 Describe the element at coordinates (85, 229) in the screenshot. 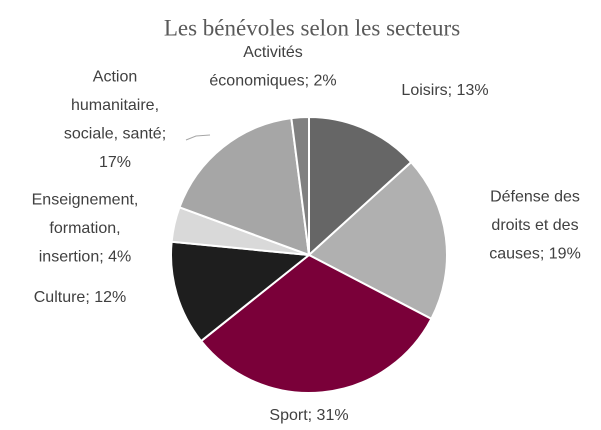

I see `data-label: Enseignement, formation, insertion; 4%` at that location.